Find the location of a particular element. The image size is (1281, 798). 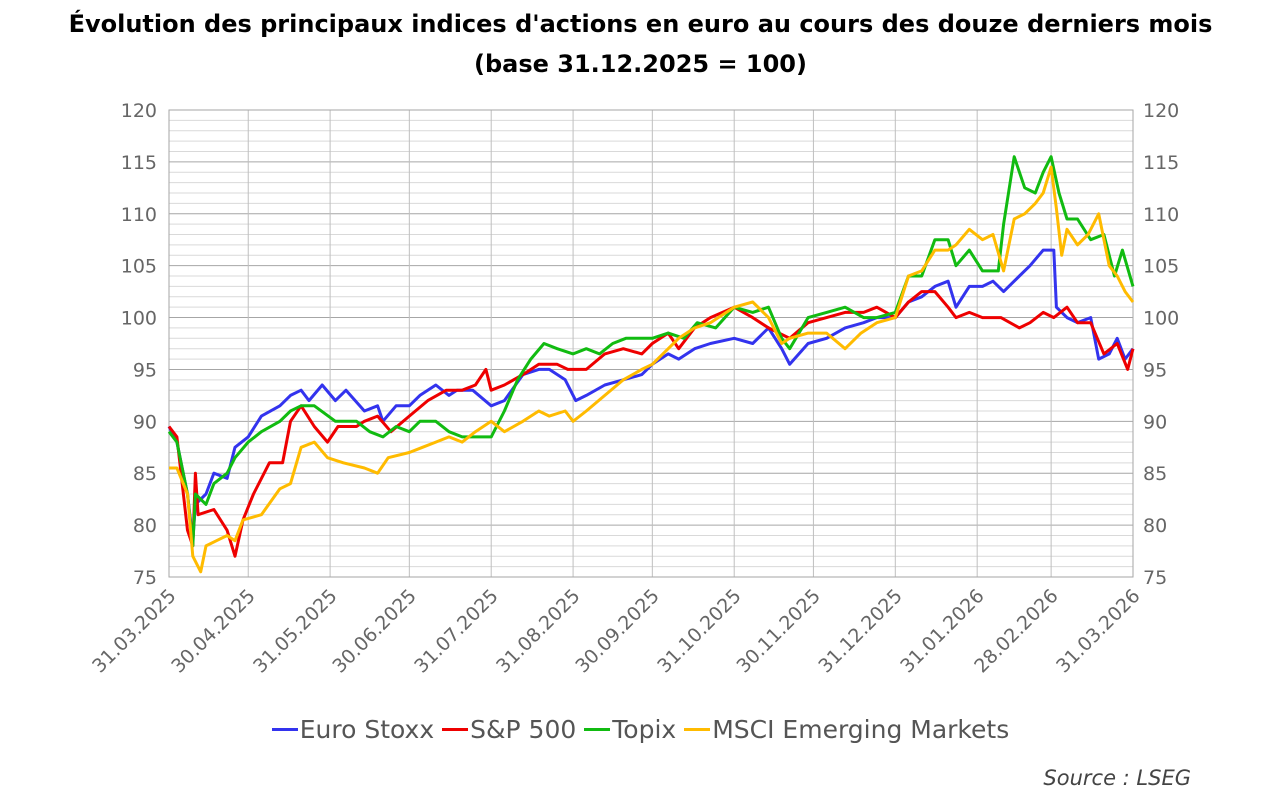

x-tick-label: 30.06.2025 is located at coordinates (374, 631).